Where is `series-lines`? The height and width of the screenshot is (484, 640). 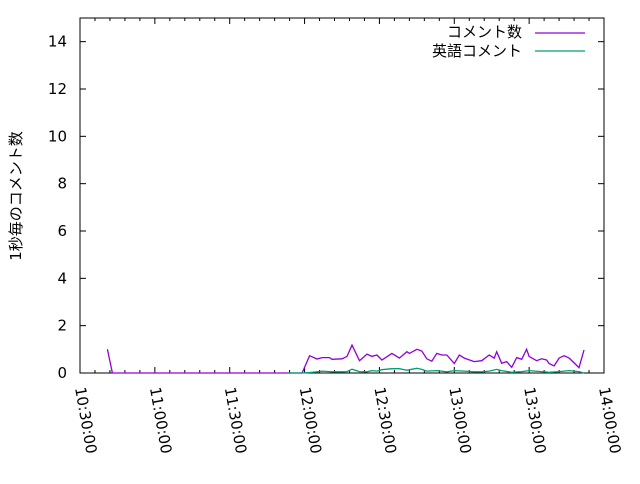
series-lines is located at coordinates (345, 359).